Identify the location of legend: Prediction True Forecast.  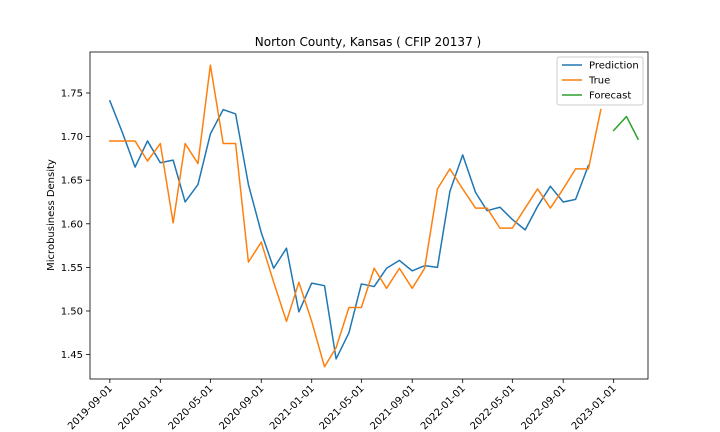
(600, 81).